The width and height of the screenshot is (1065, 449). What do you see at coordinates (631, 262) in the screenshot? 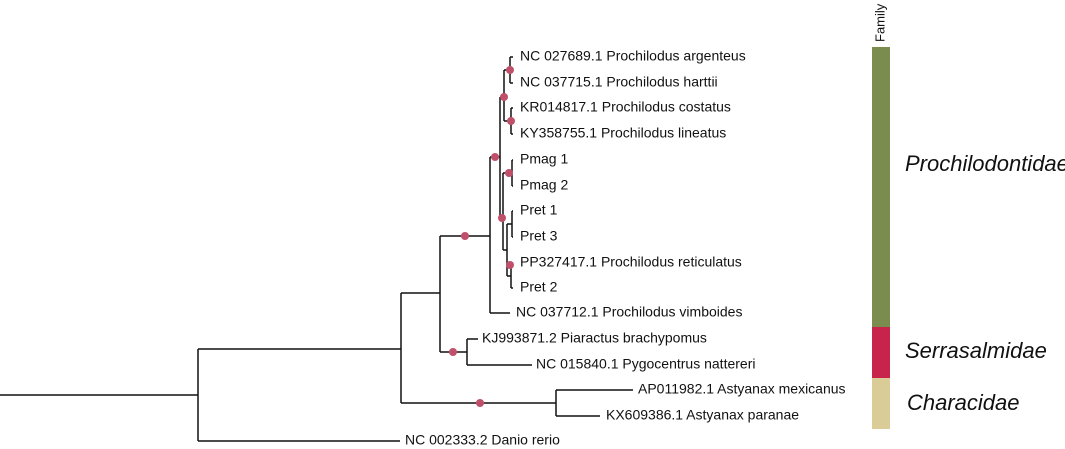
I see `tip-label: PP327417.1 Prochilodus reticulatus` at bounding box center [631, 262].